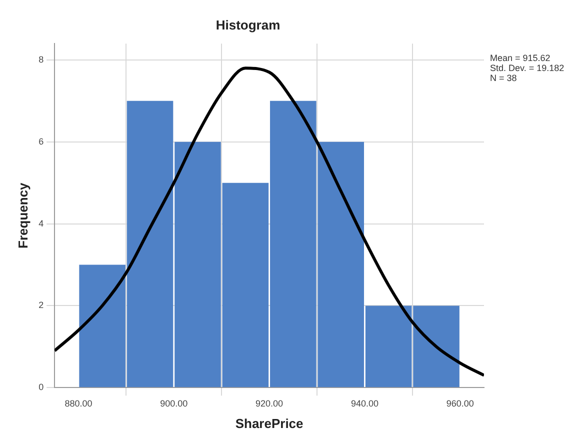 This screenshot has width=572, height=448. What do you see at coordinates (41, 387) in the screenshot?
I see `y-tick-label: 0` at bounding box center [41, 387].